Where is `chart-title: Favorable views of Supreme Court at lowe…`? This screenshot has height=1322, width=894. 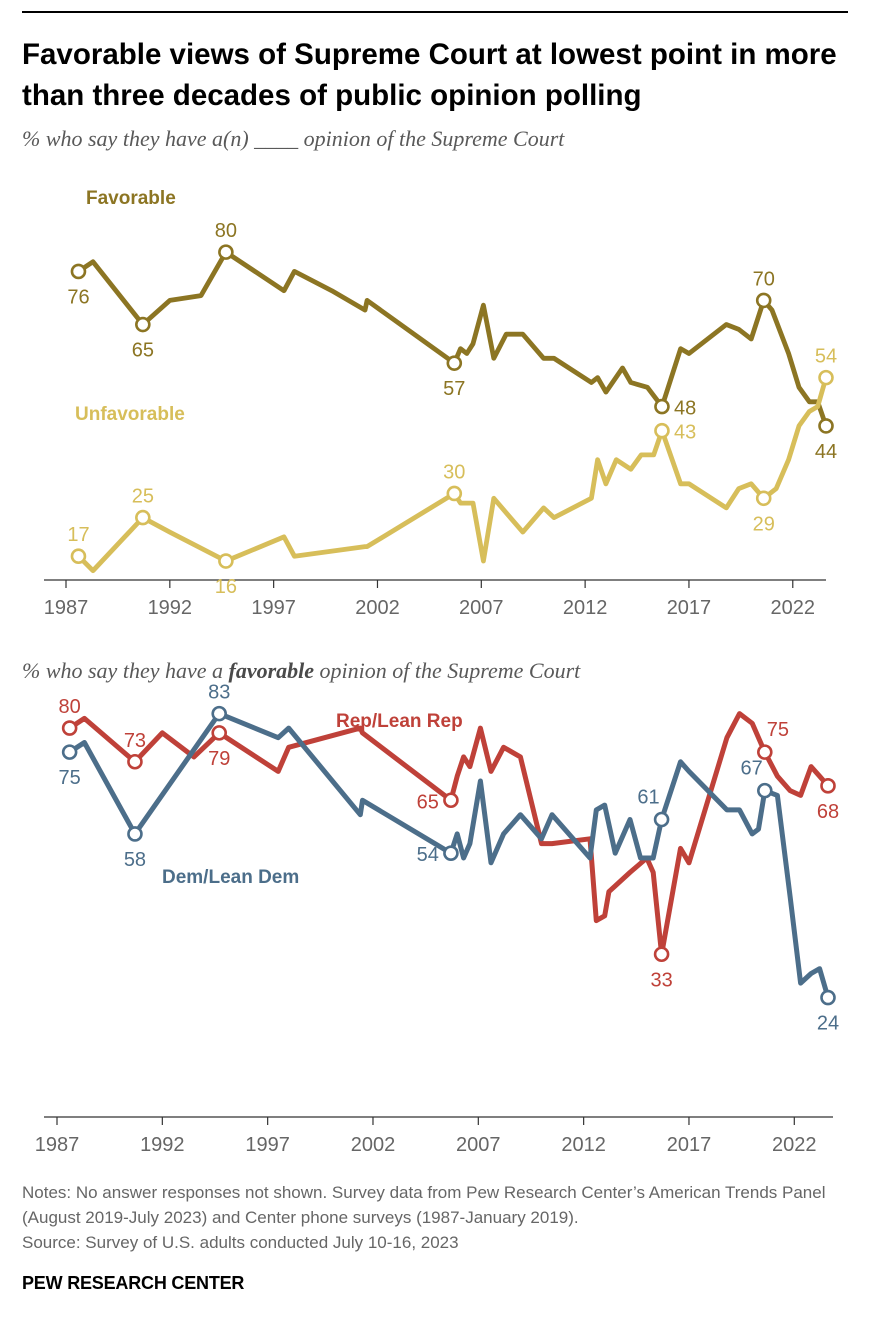
chart-title: Favorable views of Supreme Court at lowe… is located at coordinates (429, 75).